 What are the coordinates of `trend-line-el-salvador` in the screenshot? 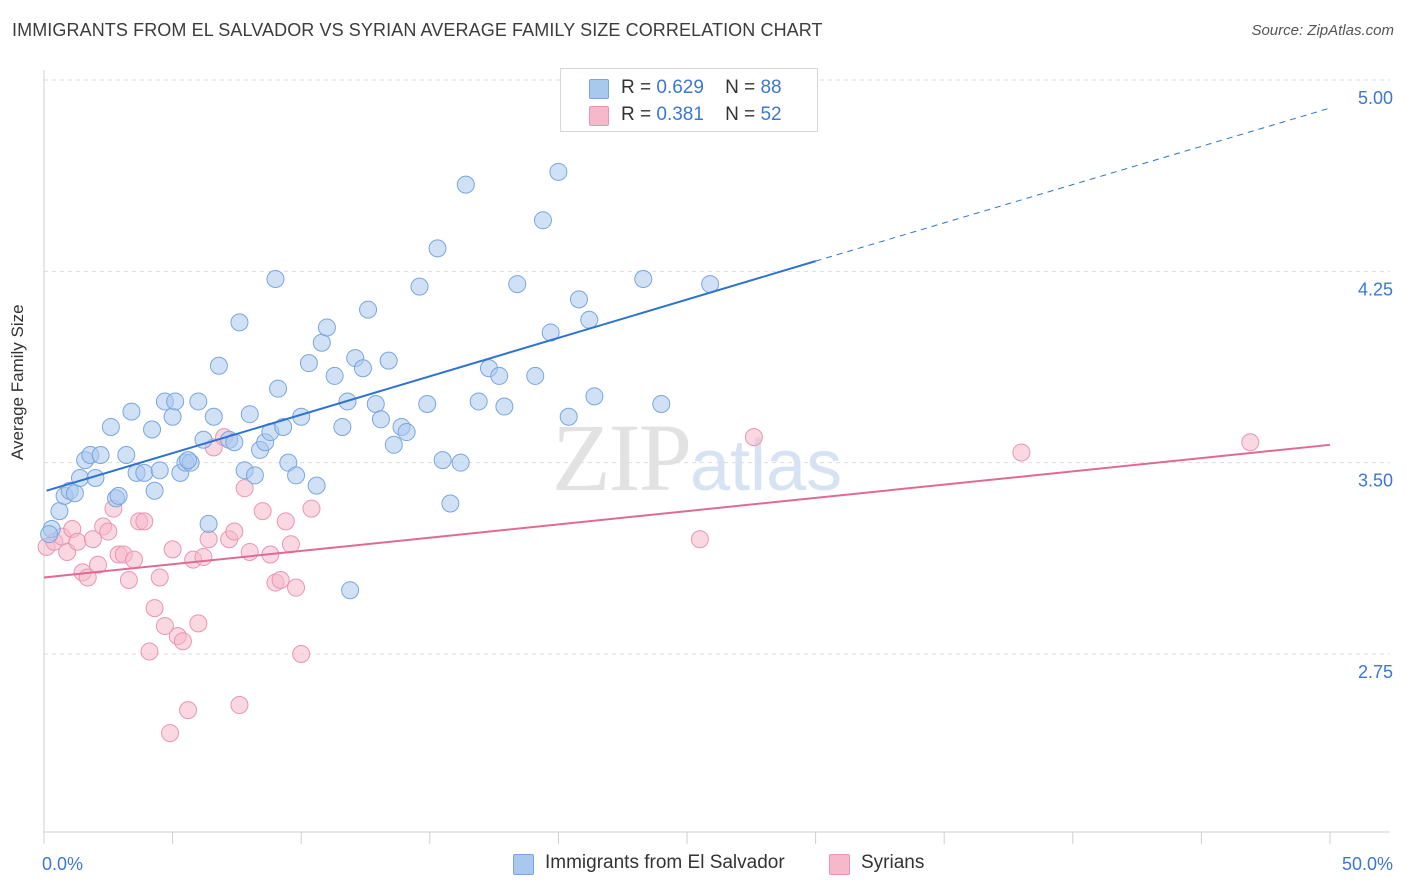 It's located at (431, 376).